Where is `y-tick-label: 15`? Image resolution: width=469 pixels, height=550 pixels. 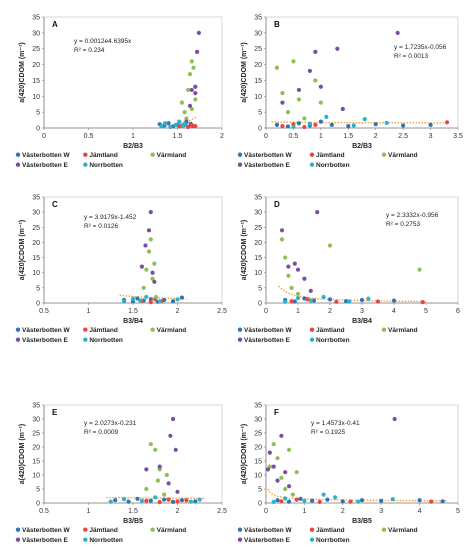
y-tick-label: 15 is located at coordinates (258, 258).